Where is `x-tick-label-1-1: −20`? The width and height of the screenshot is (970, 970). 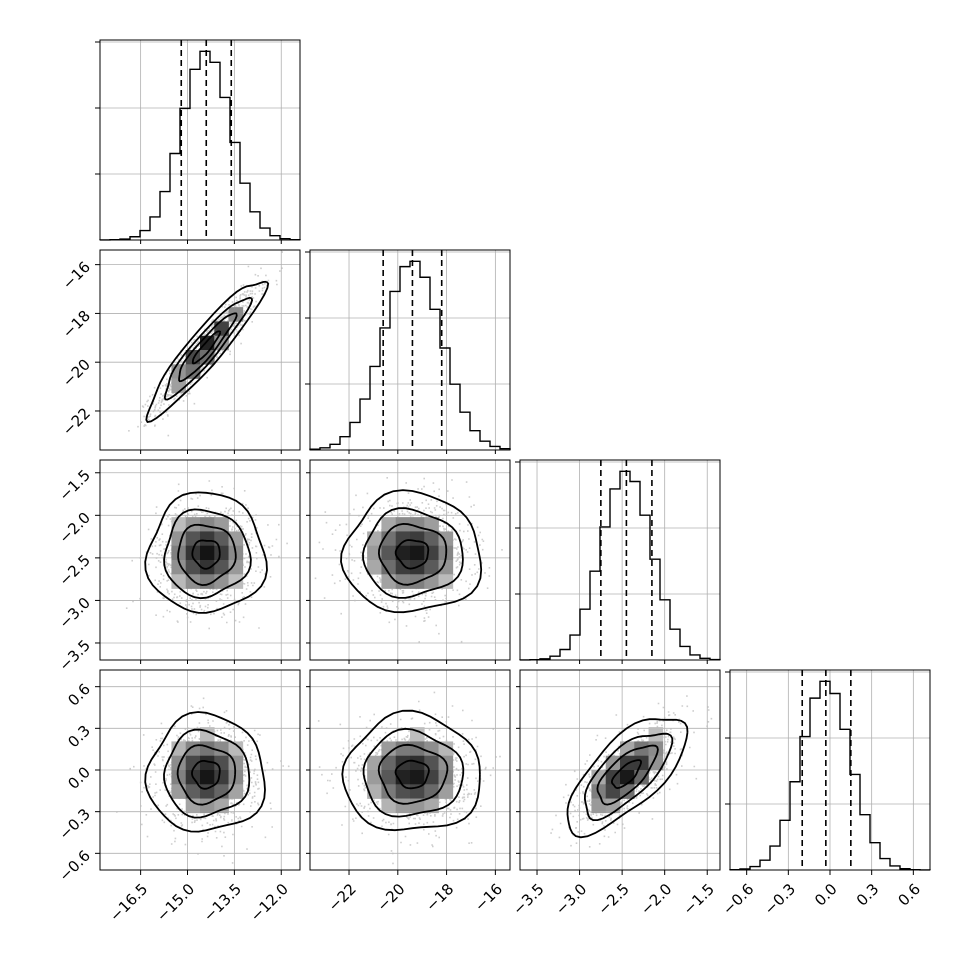 x-tick-label-1-1: −20 is located at coordinates (390, 897).